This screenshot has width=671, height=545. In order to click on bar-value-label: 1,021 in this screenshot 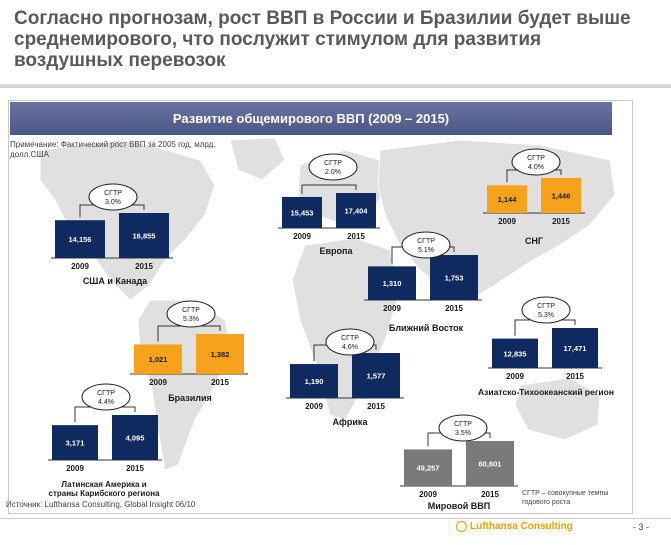, I will do `click(158, 359)`.